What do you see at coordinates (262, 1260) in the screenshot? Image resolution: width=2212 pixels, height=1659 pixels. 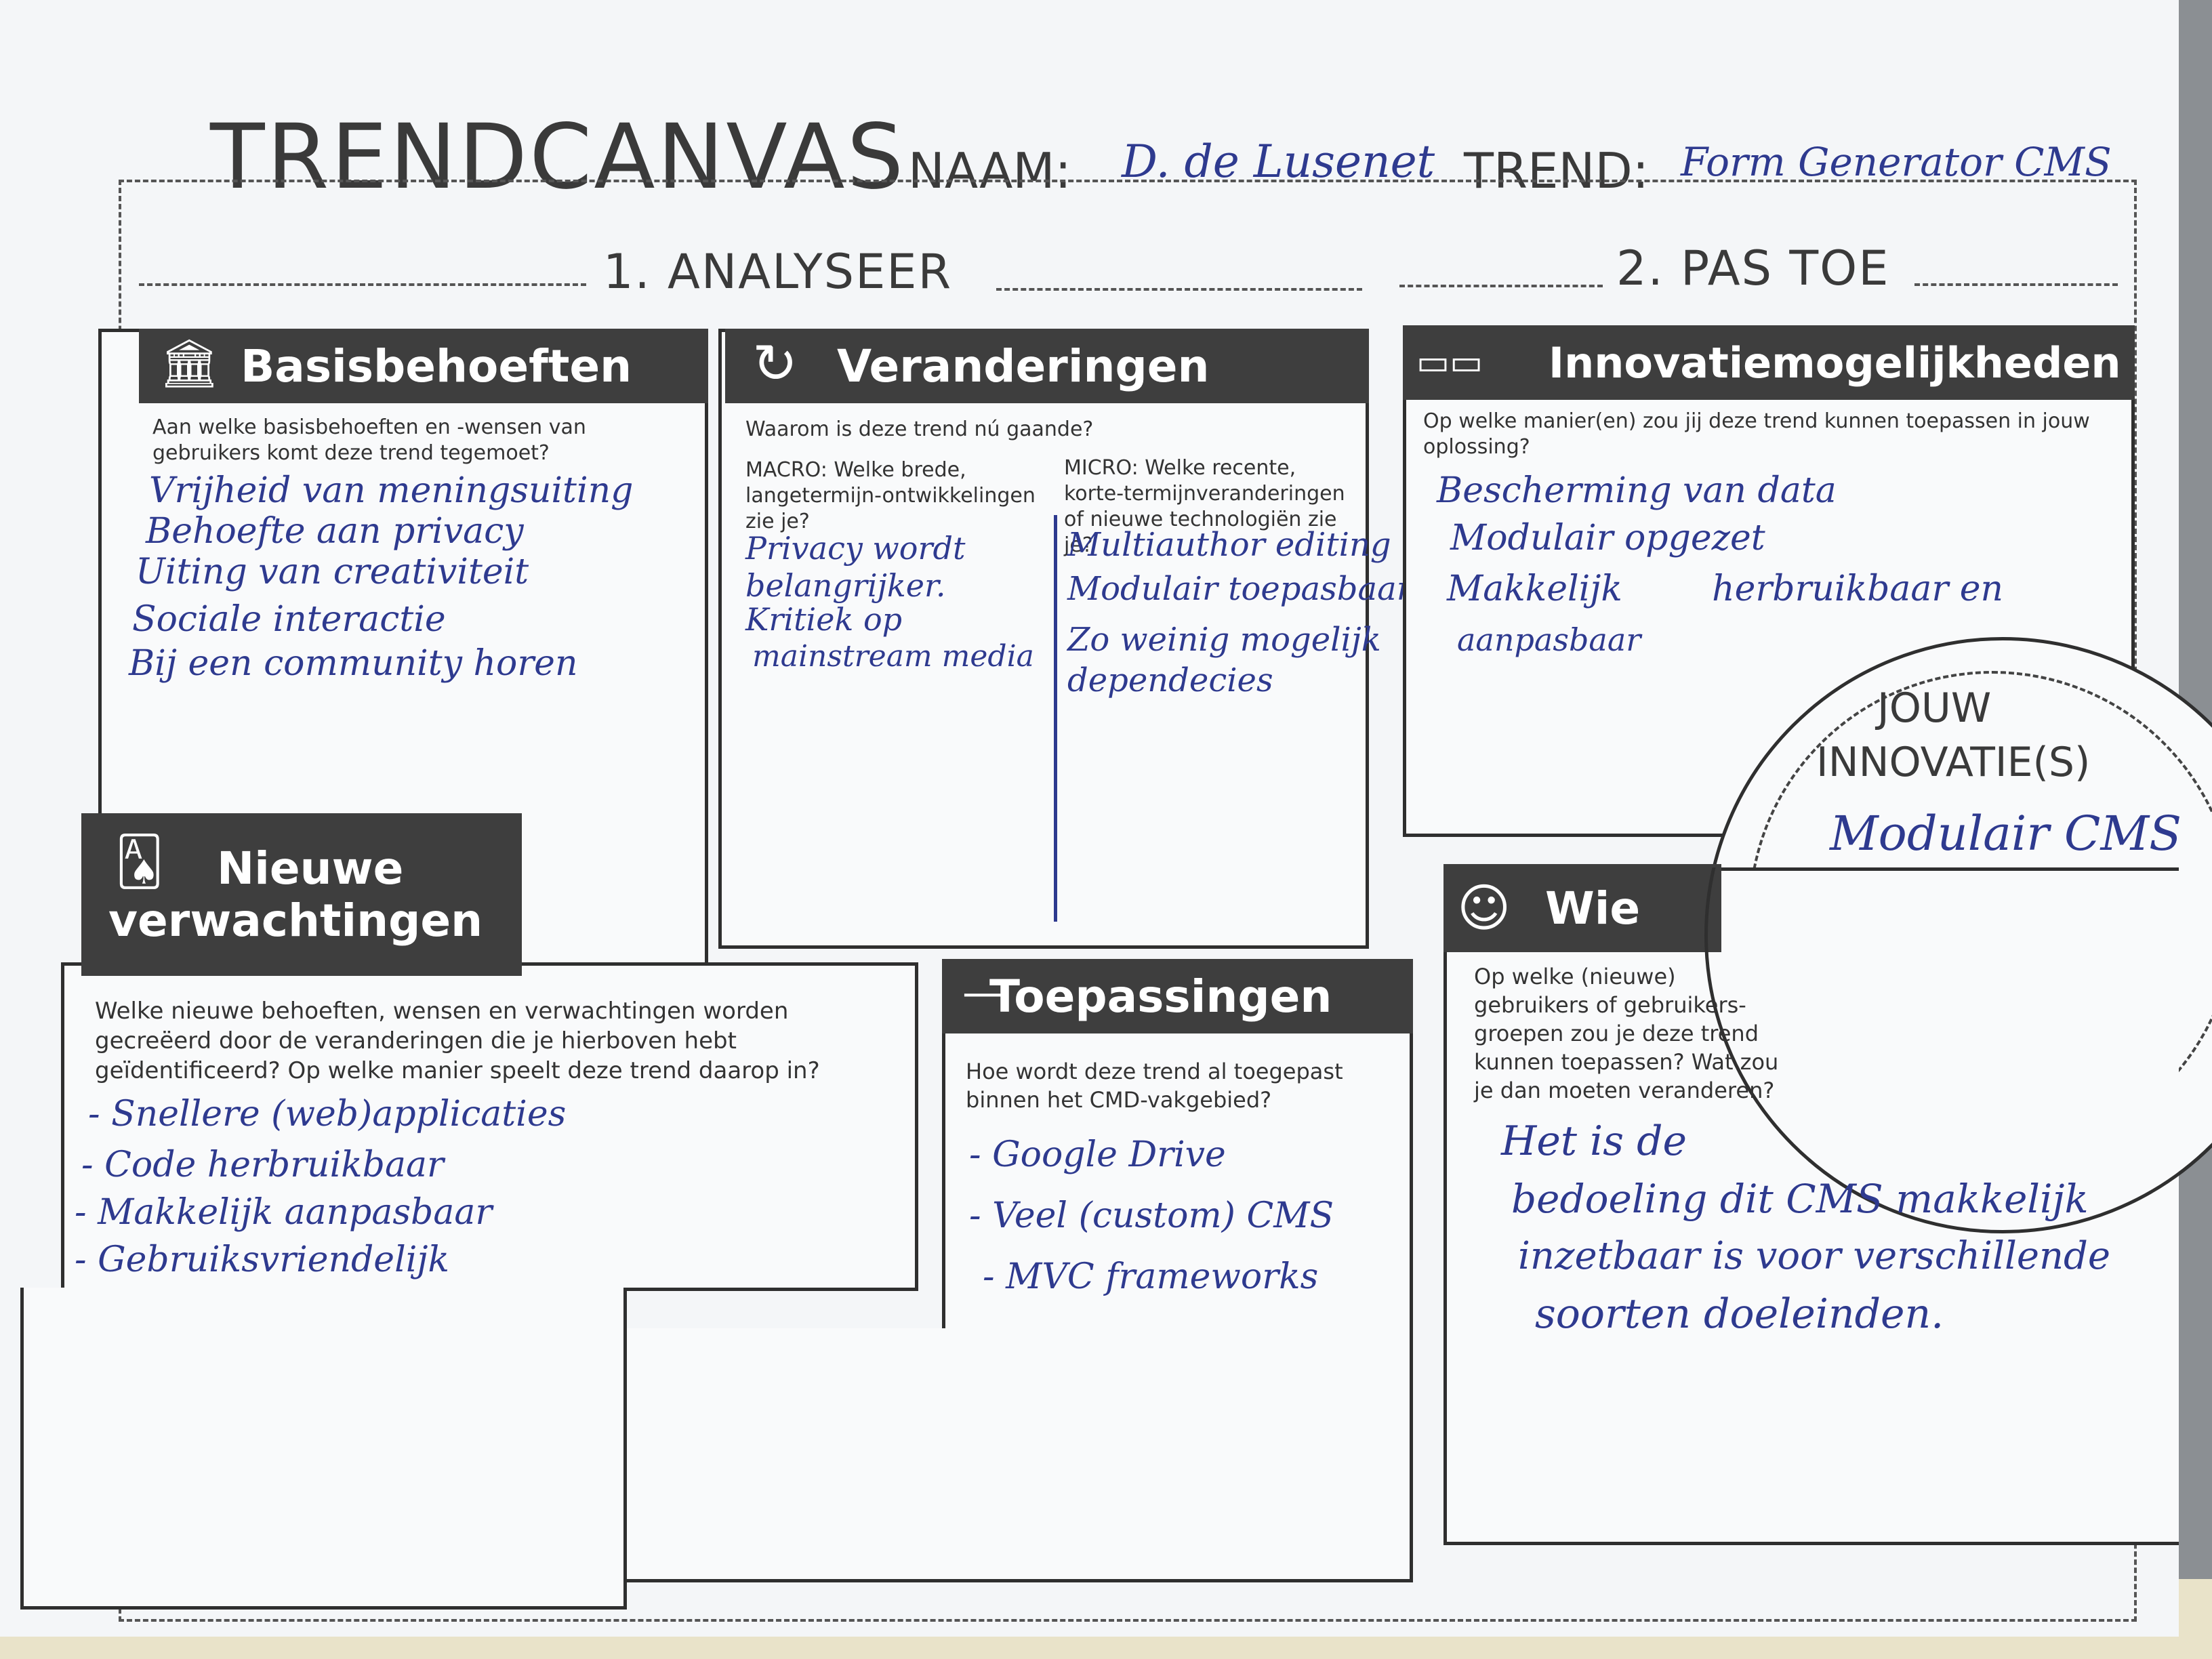 I see `nieuwe-verwachtingen-answer-4: - Gebruiksvriendelijk` at bounding box center [262, 1260].